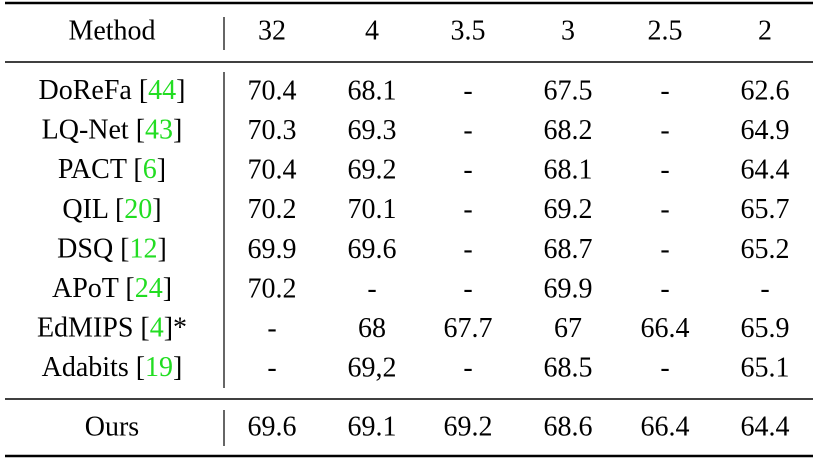  What do you see at coordinates (568, 130) in the screenshot?
I see `accuracy-cell: 68.2` at bounding box center [568, 130].